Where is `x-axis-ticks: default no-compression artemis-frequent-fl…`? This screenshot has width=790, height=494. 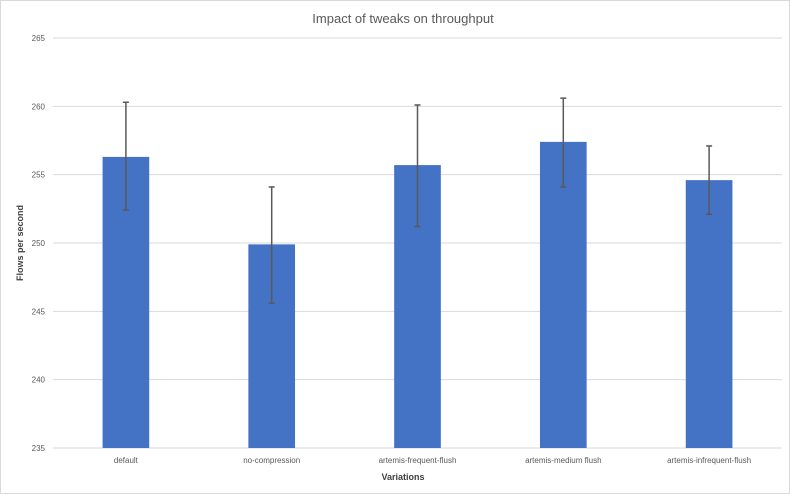
x-axis-ticks: default no-compression artemis-frequent-fl… is located at coordinates (432, 460).